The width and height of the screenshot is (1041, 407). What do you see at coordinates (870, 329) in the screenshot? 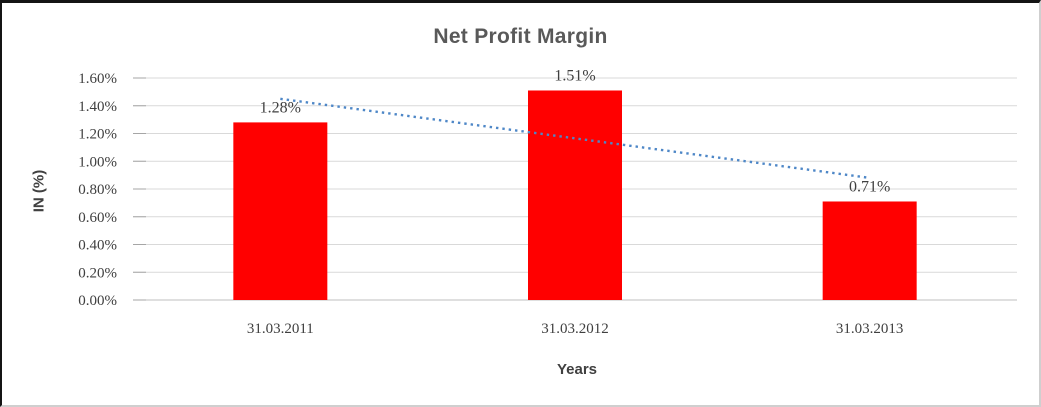
I see `x-tick-label: 31.03.2013` at bounding box center [870, 329].